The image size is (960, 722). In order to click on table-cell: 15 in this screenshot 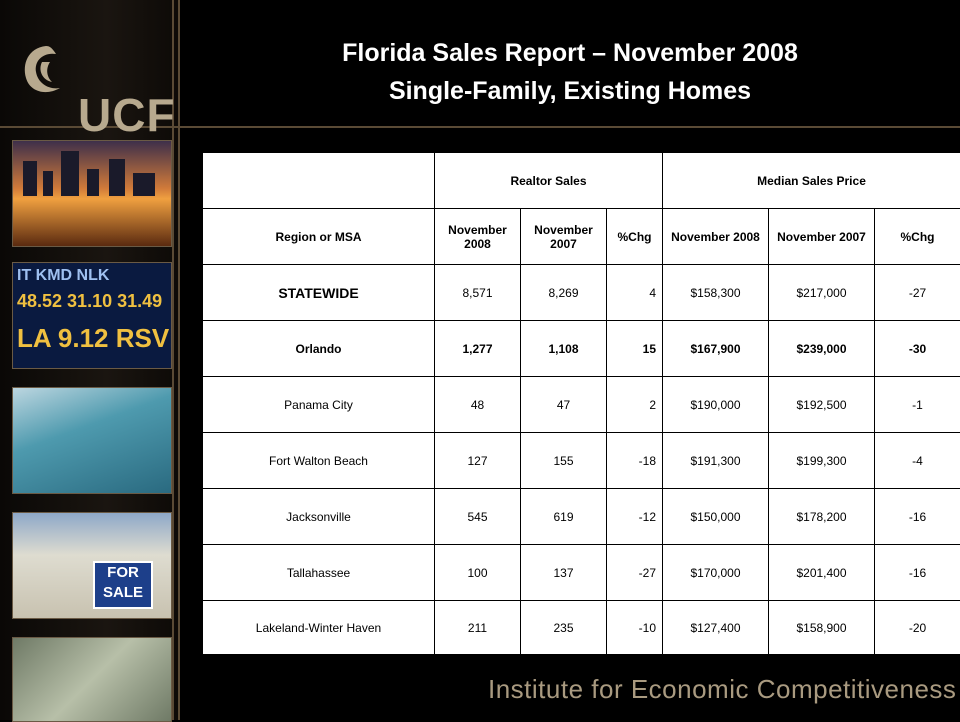, I will do `click(635, 349)`.